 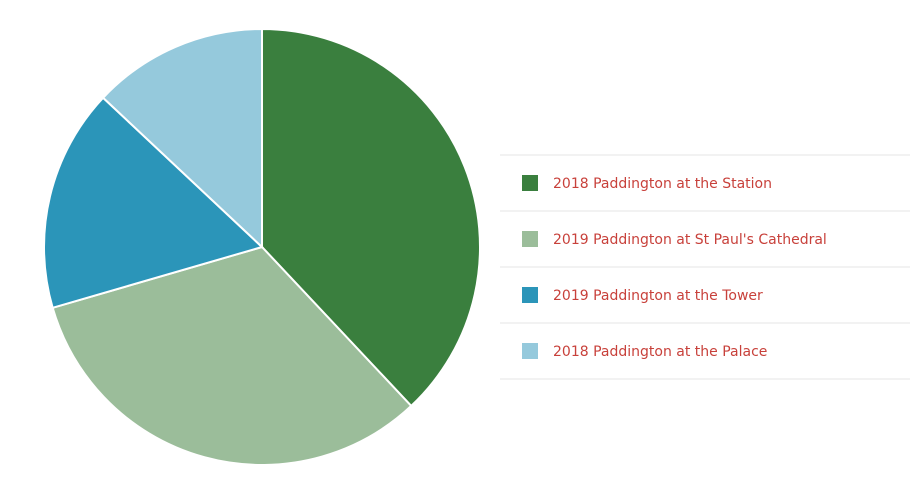 What do you see at coordinates (658, 296) in the screenshot?
I see `legend-label: 2019 Paddington at the Tower` at bounding box center [658, 296].